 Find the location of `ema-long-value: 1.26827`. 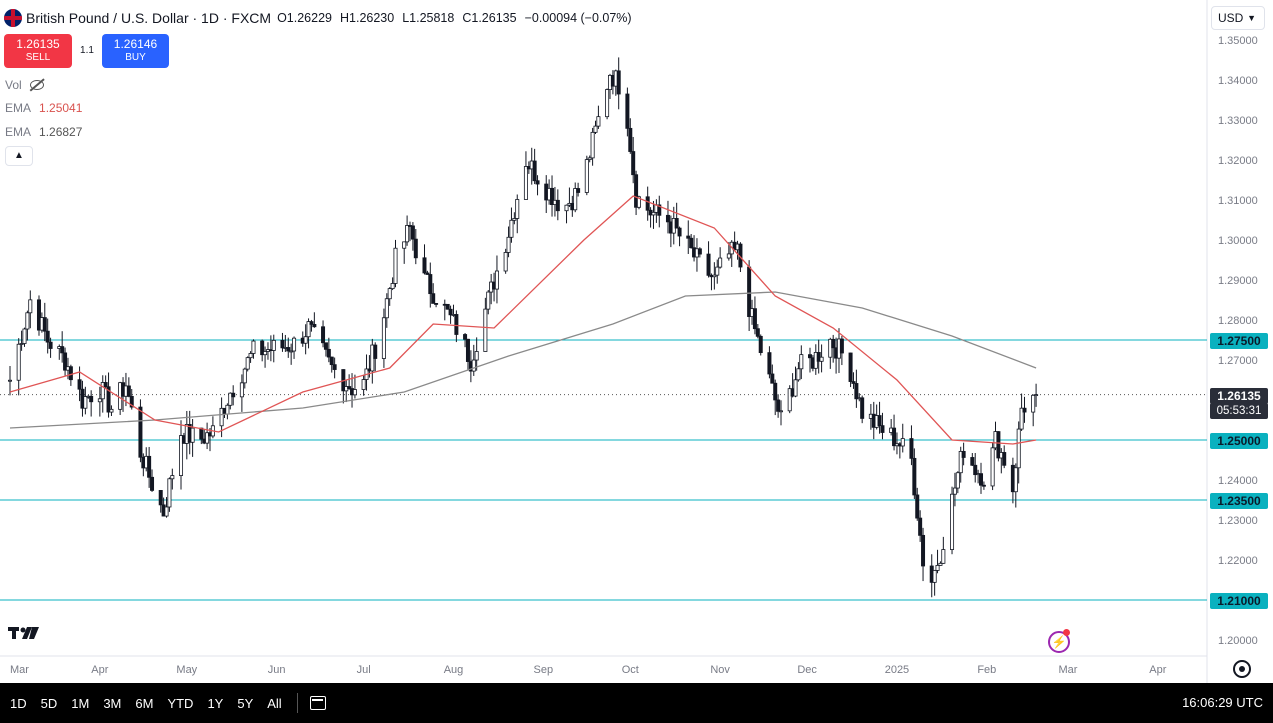

ema-long-value: 1.26827 is located at coordinates (61, 132).